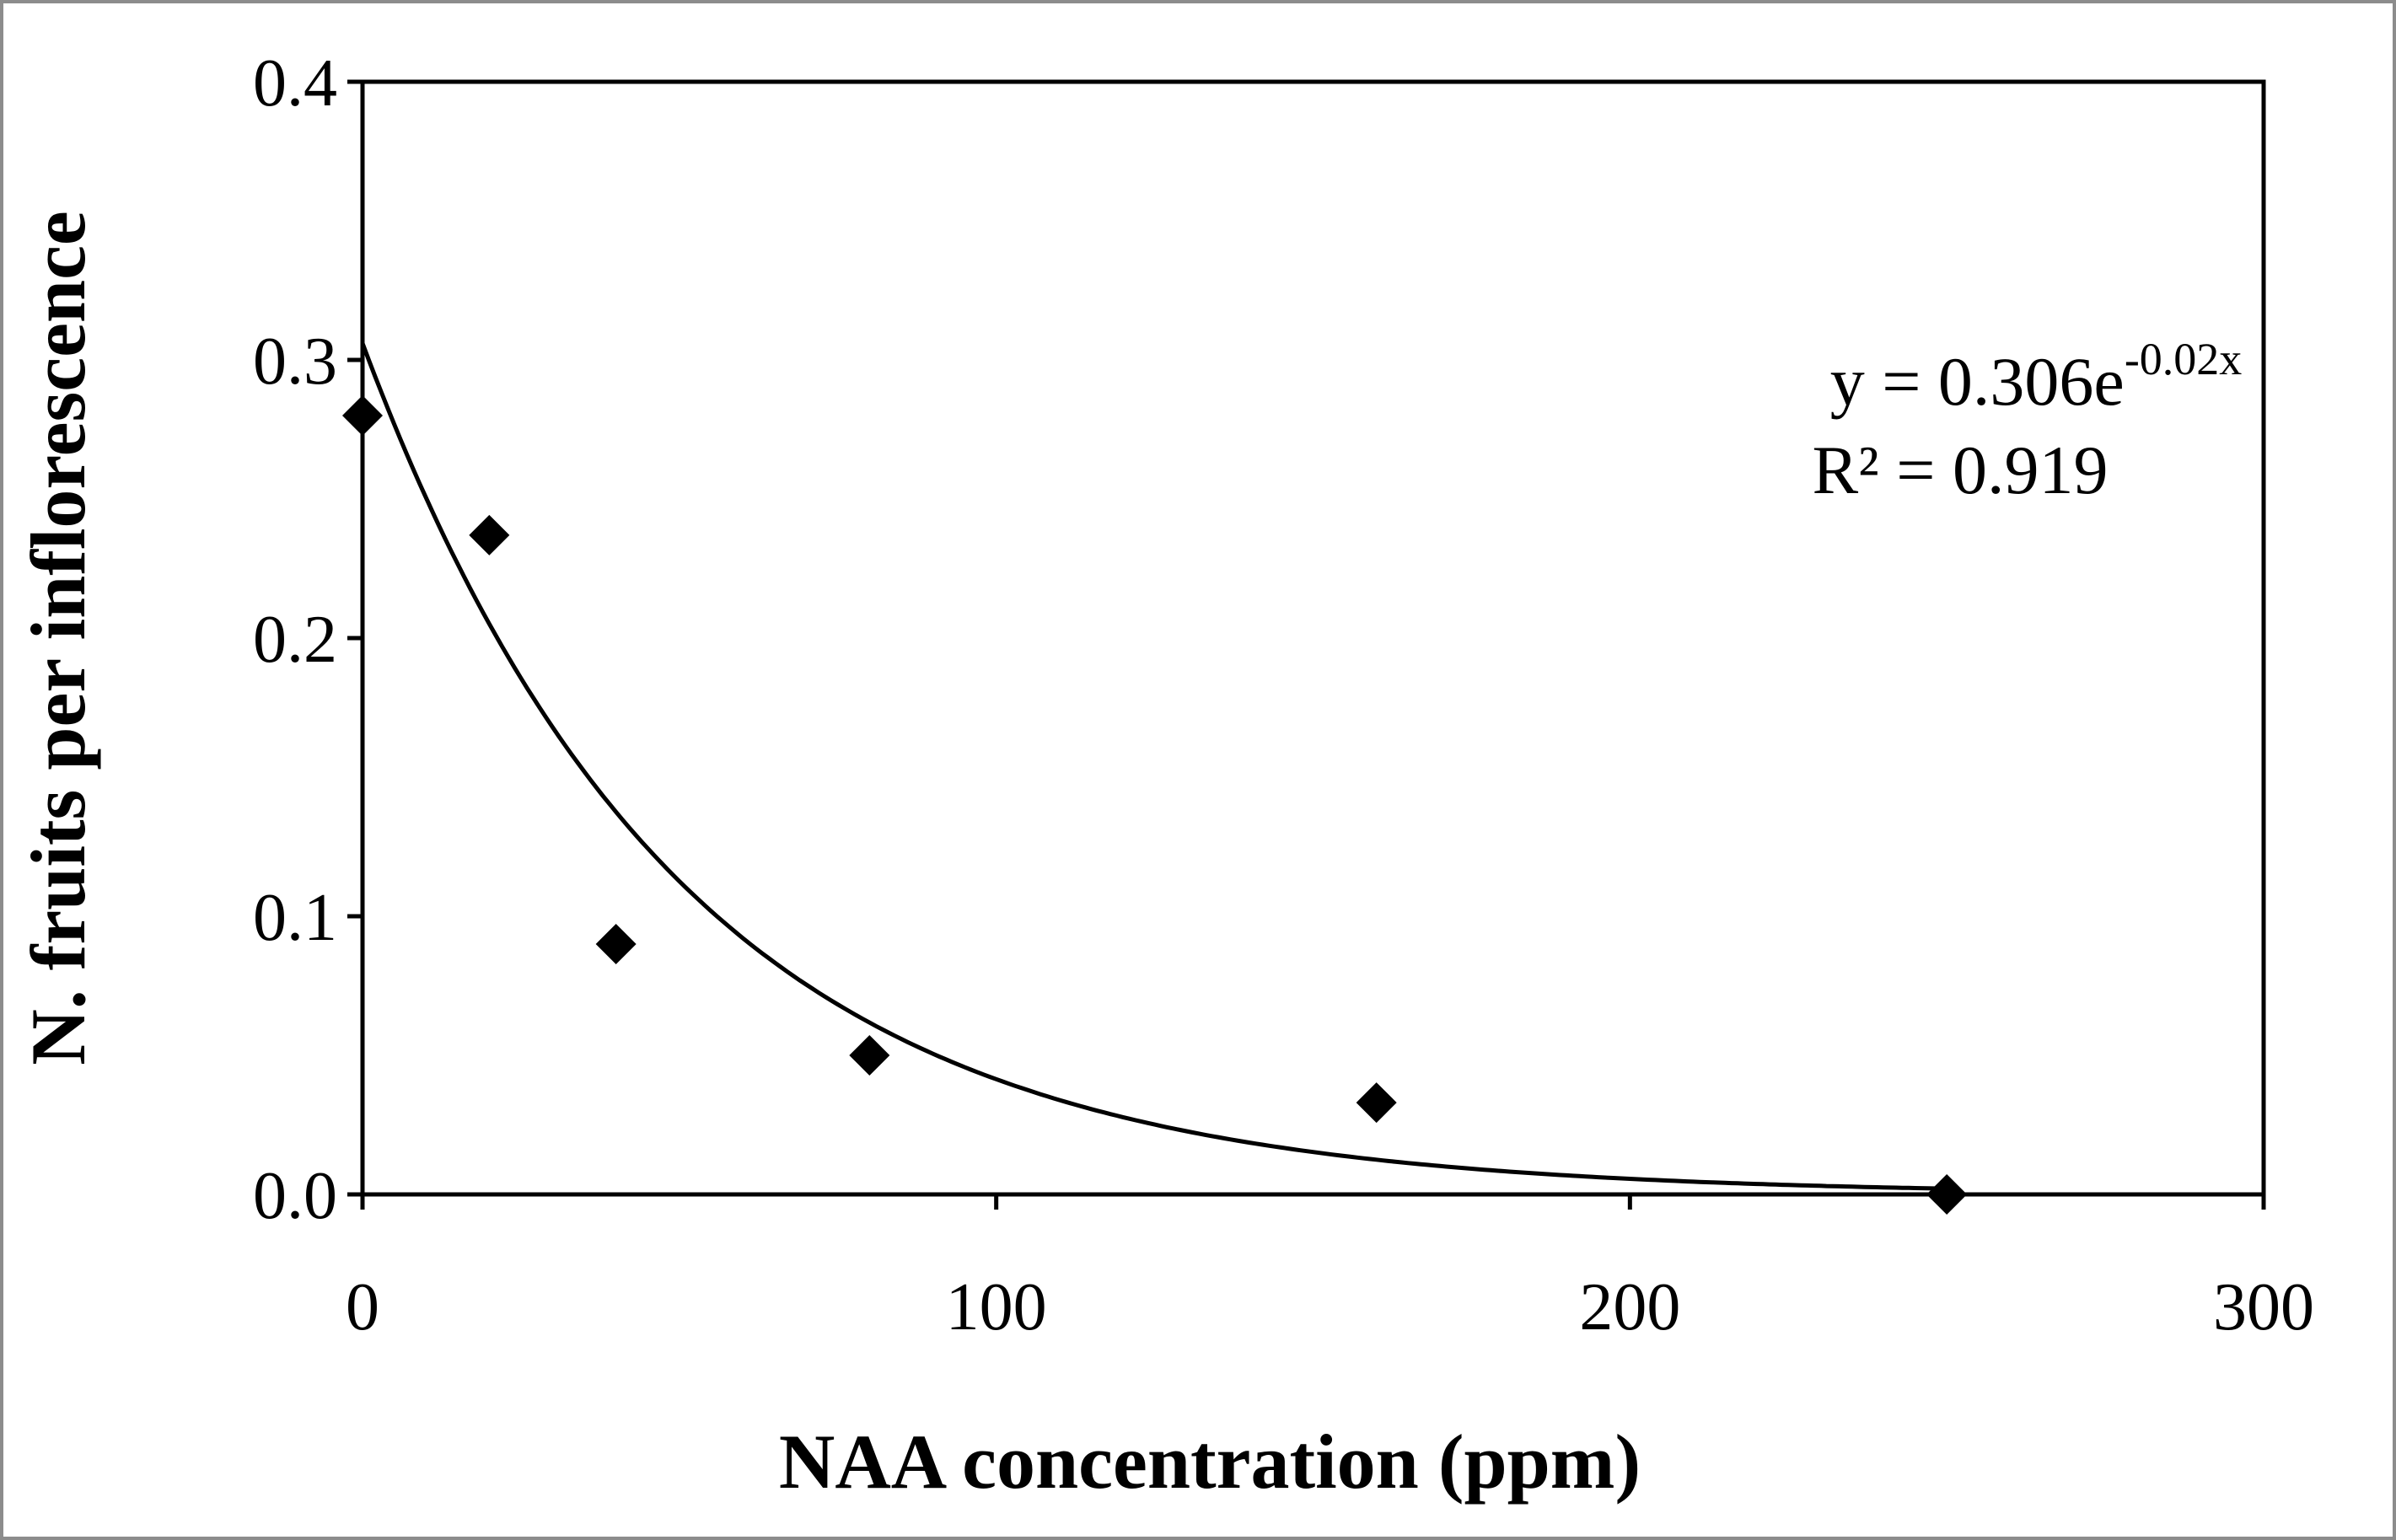 This screenshot has height=1540, width=2396. Describe the element at coordinates (1210, 1462) in the screenshot. I see `x-axis-title: NAA concentration (ppm)` at that location.